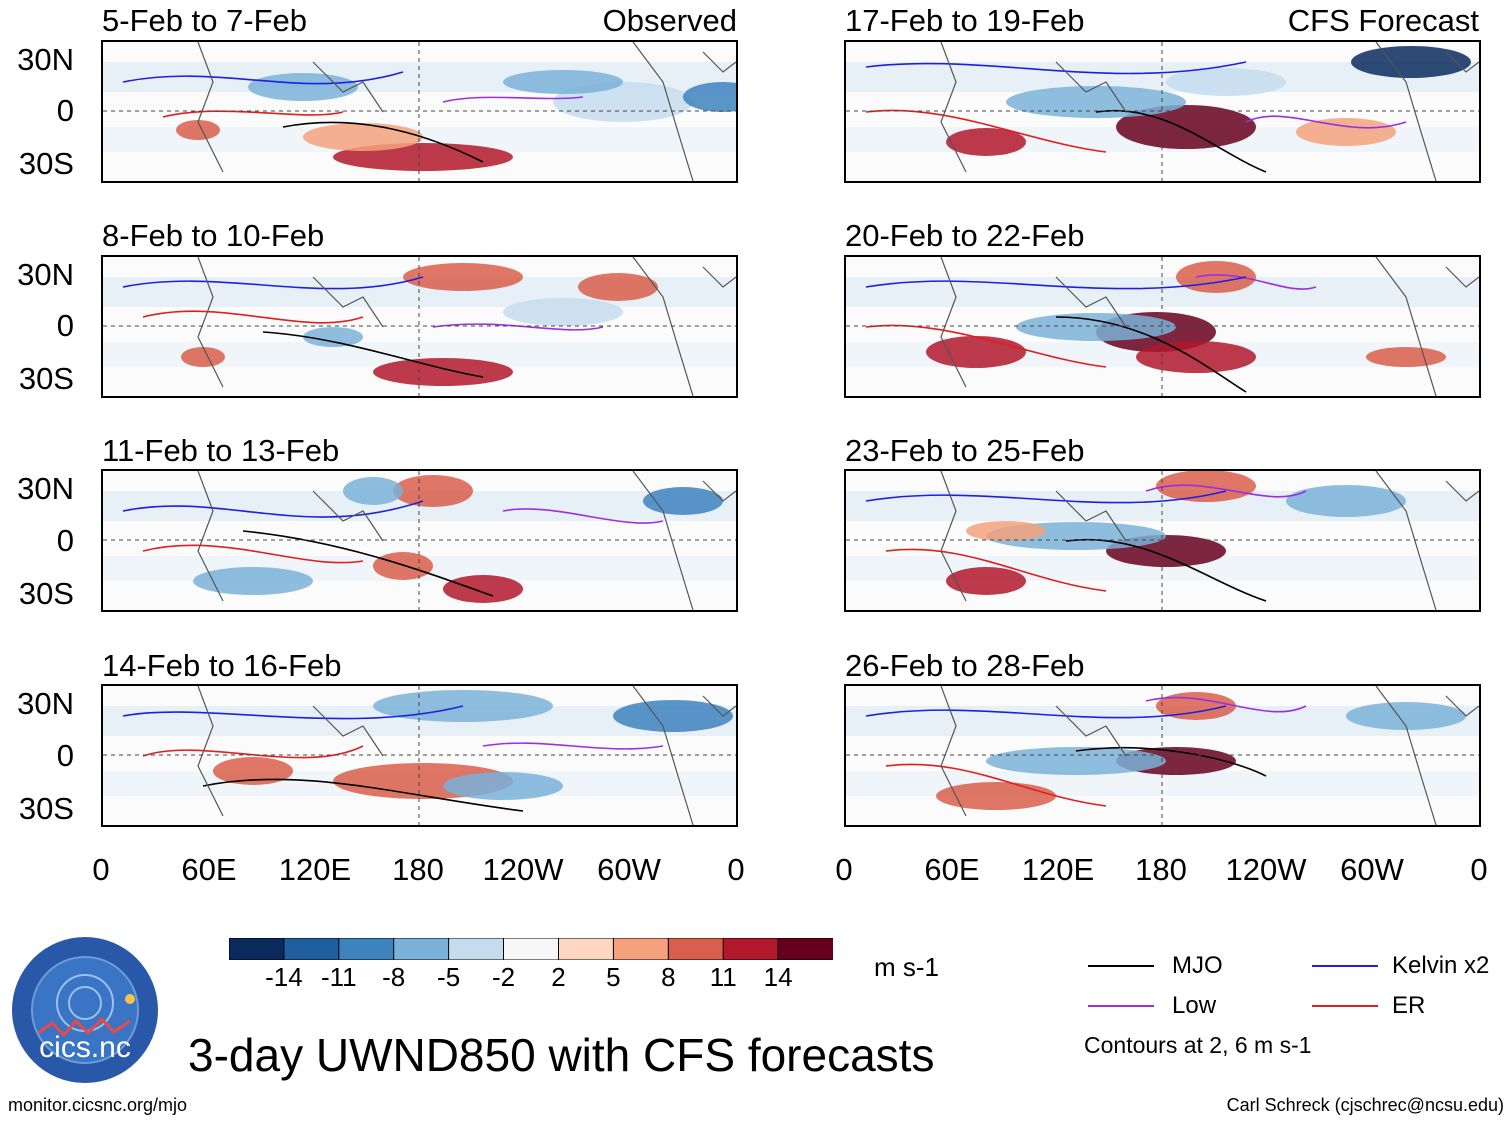  I want to click on lon-tick: 60W, so click(1372, 869).